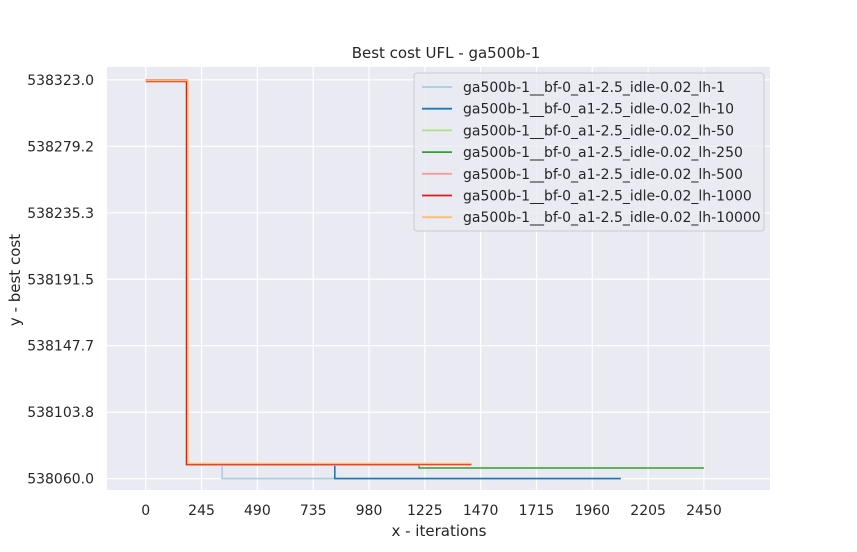 The width and height of the screenshot is (857, 552). What do you see at coordinates (537, 511) in the screenshot?
I see `x-tick-label: 1715` at bounding box center [537, 511].